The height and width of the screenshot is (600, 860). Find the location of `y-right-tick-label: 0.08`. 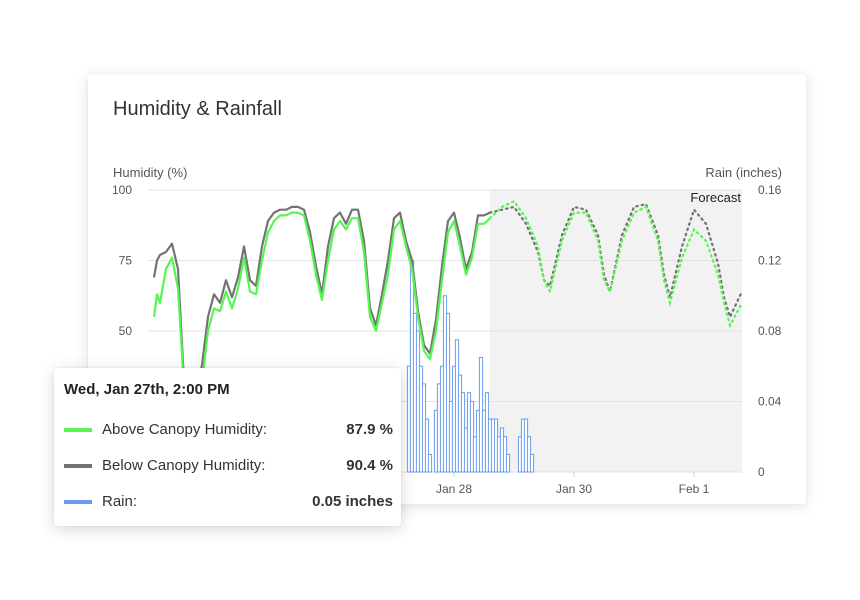

y-right-tick-label: 0.08 is located at coordinates (770, 331).